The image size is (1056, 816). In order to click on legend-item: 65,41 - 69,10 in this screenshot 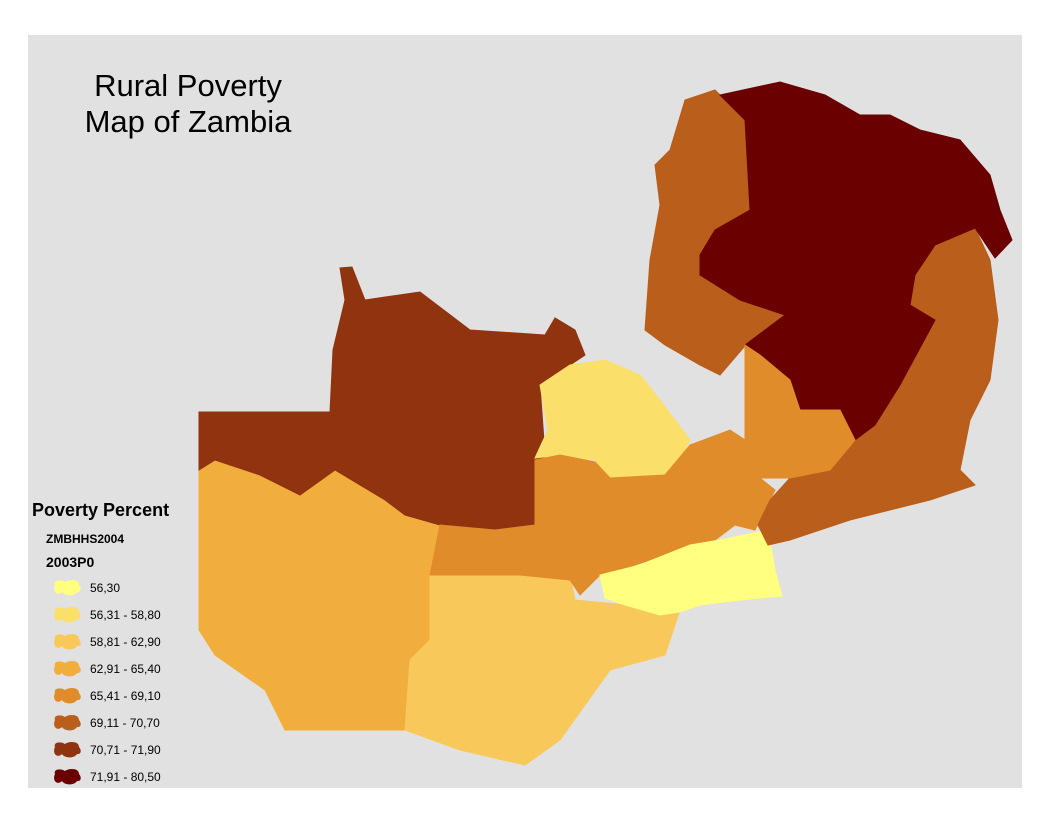, I will do `click(132, 695)`.